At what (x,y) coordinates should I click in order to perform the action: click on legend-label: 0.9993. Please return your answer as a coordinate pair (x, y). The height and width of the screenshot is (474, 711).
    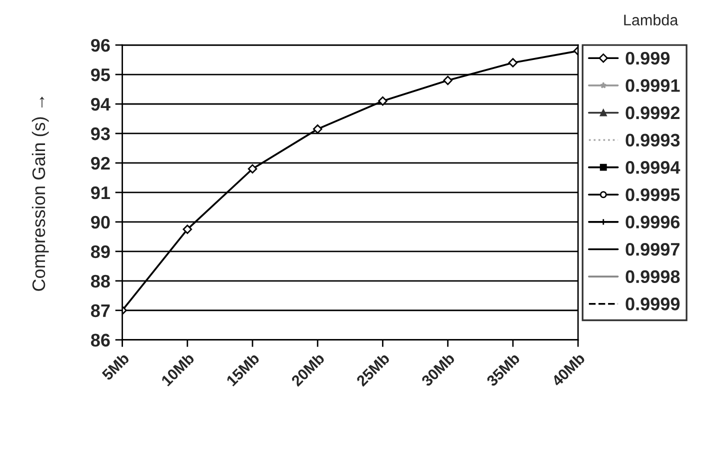
    Looking at the image, I should click on (653, 140).